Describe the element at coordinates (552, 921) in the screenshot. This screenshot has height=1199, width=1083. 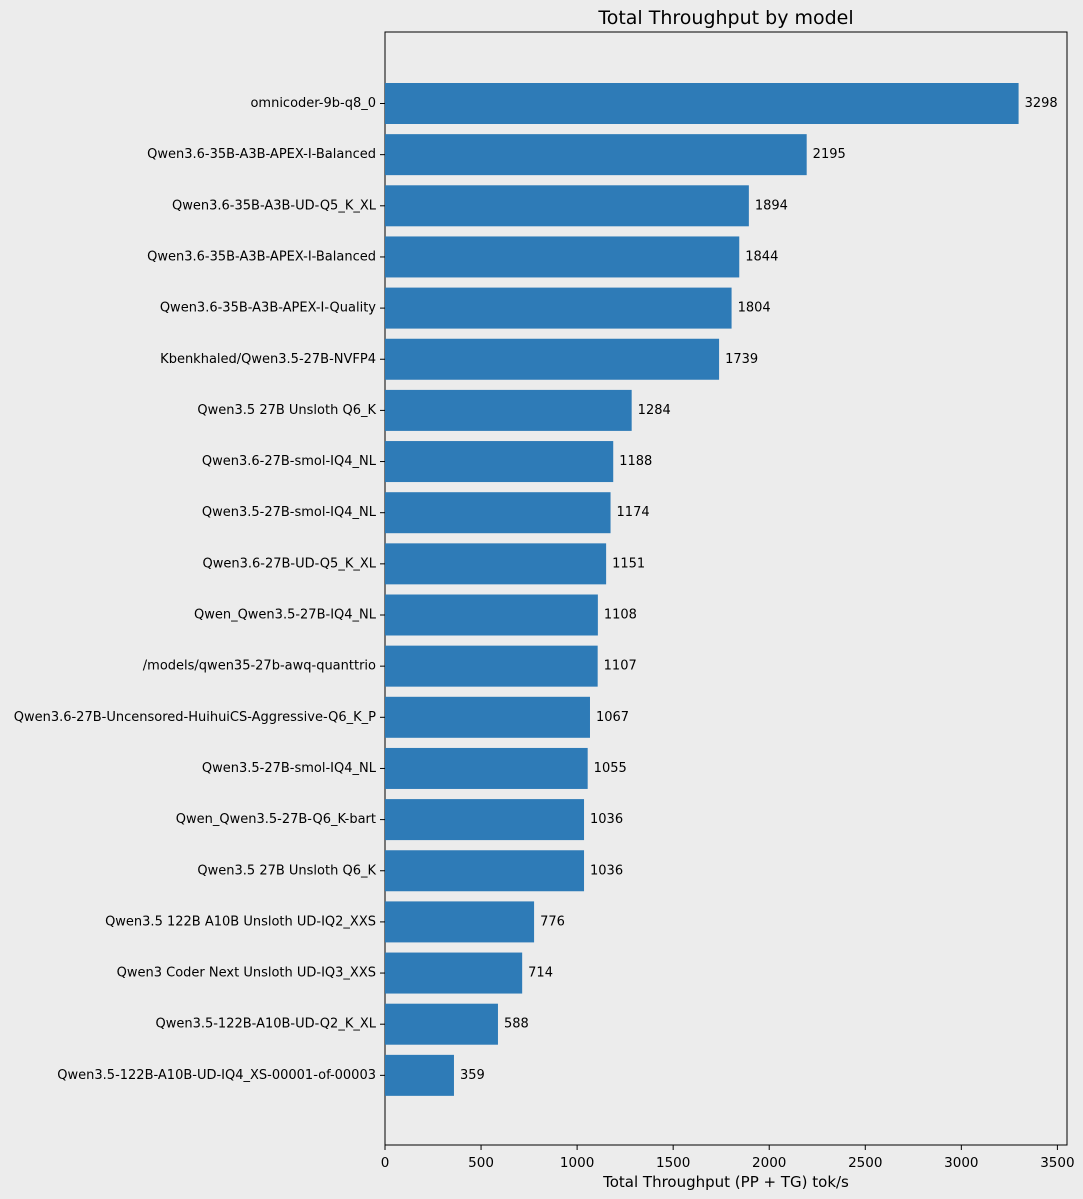
I see `value-label: 776` at that location.